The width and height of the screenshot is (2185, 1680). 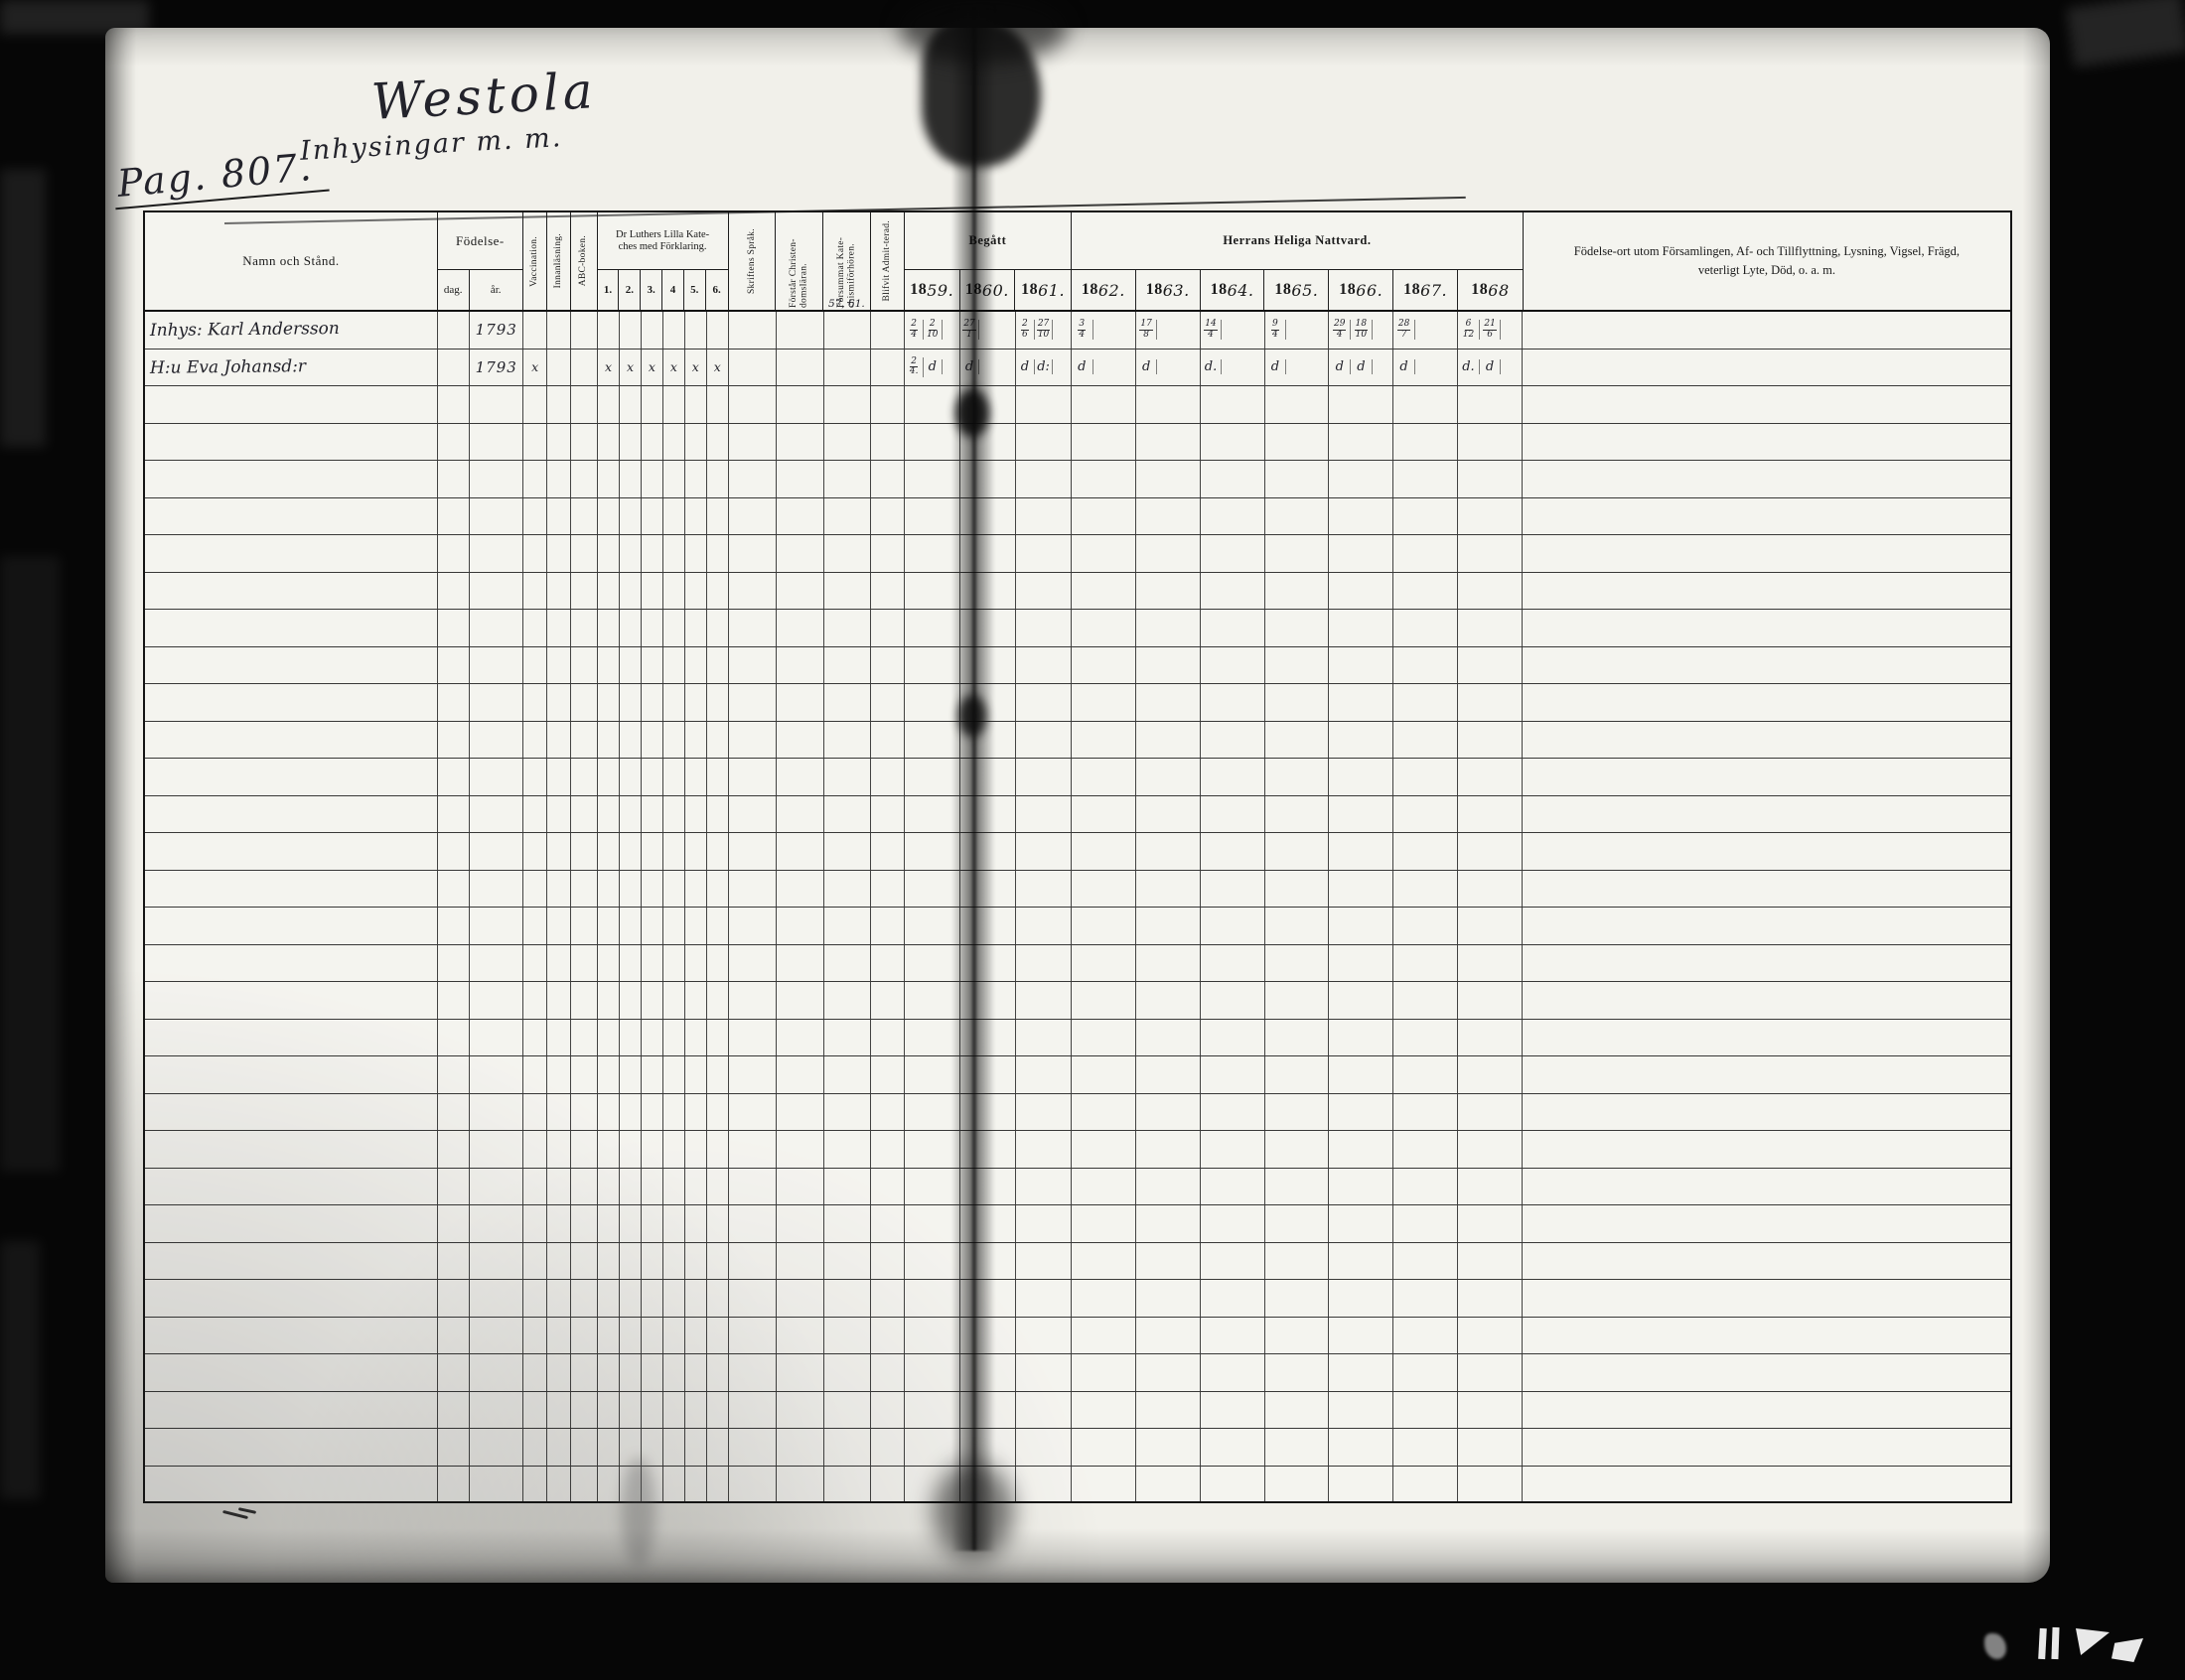 What do you see at coordinates (1995, 1646) in the screenshot?
I see `film-mark` at bounding box center [1995, 1646].